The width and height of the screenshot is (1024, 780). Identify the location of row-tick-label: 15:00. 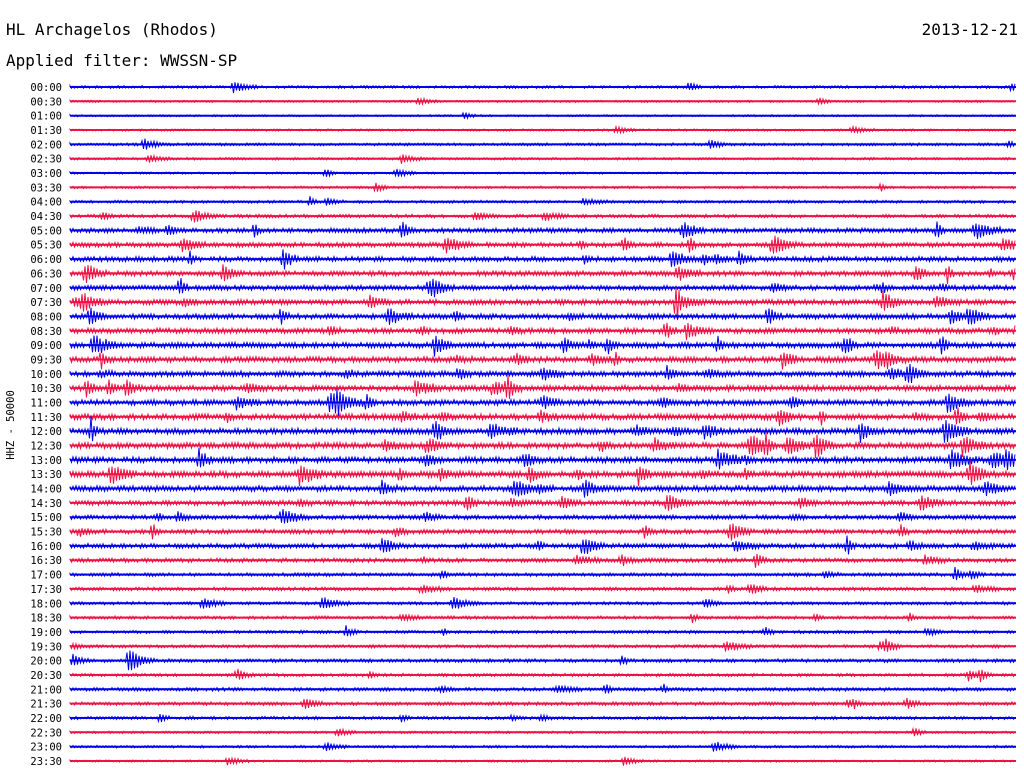
(46, 518).